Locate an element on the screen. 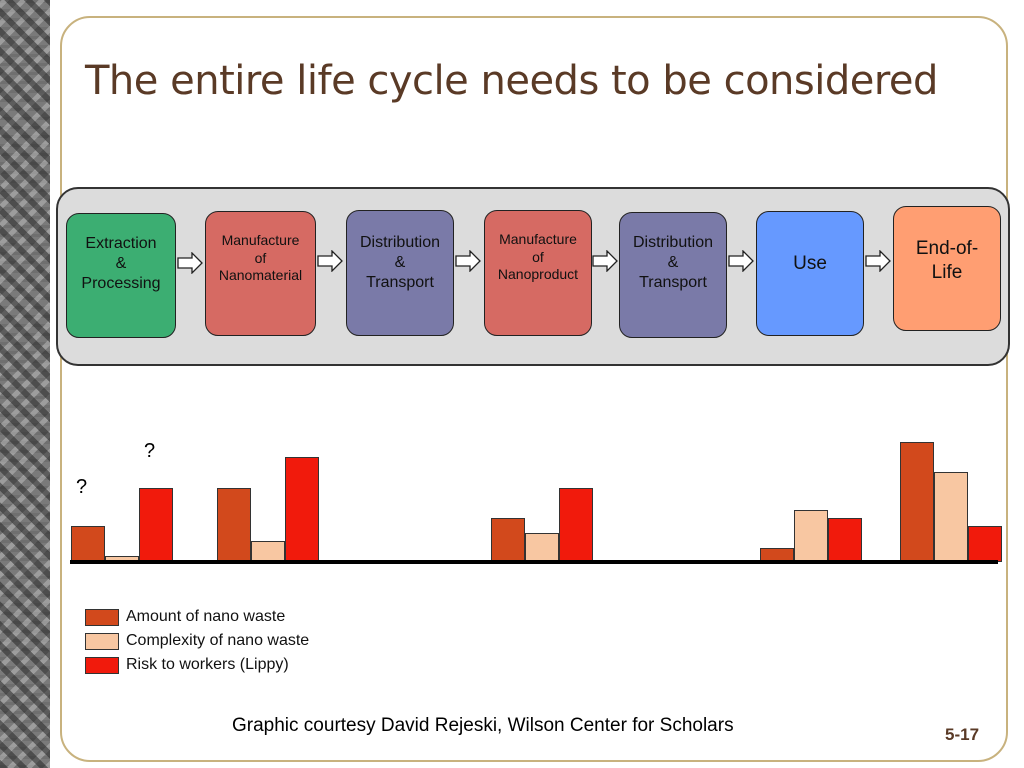 This screenshot has width=1024, height=768. legend-item: Complexity of nano waste is located at coordinates (197, 641).